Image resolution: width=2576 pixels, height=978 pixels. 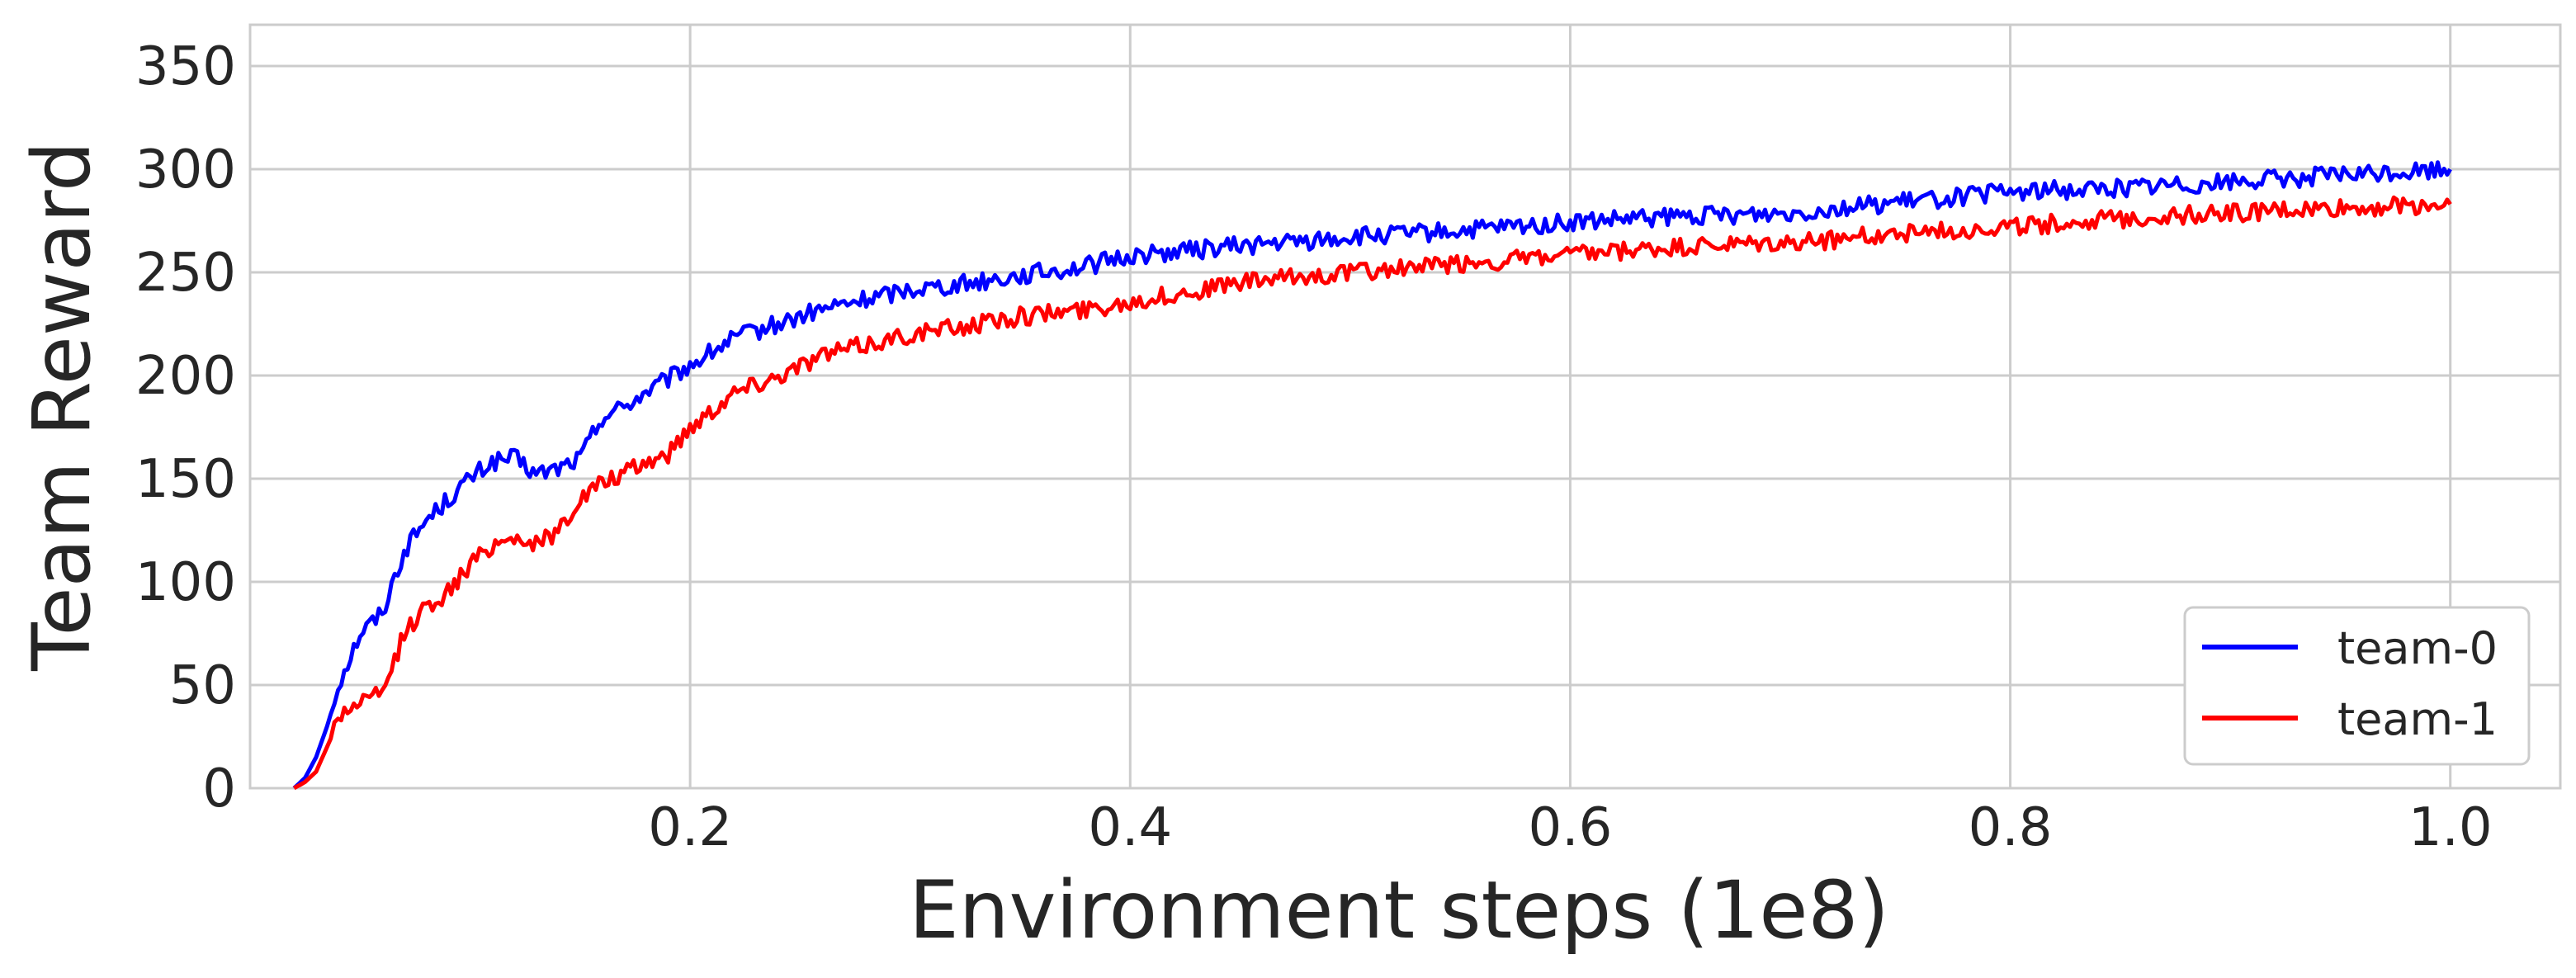 What do you see at coordinates (202, 685) in the screenshot?
I see `y-tick-label: 50` at bounding box center [202, 685].